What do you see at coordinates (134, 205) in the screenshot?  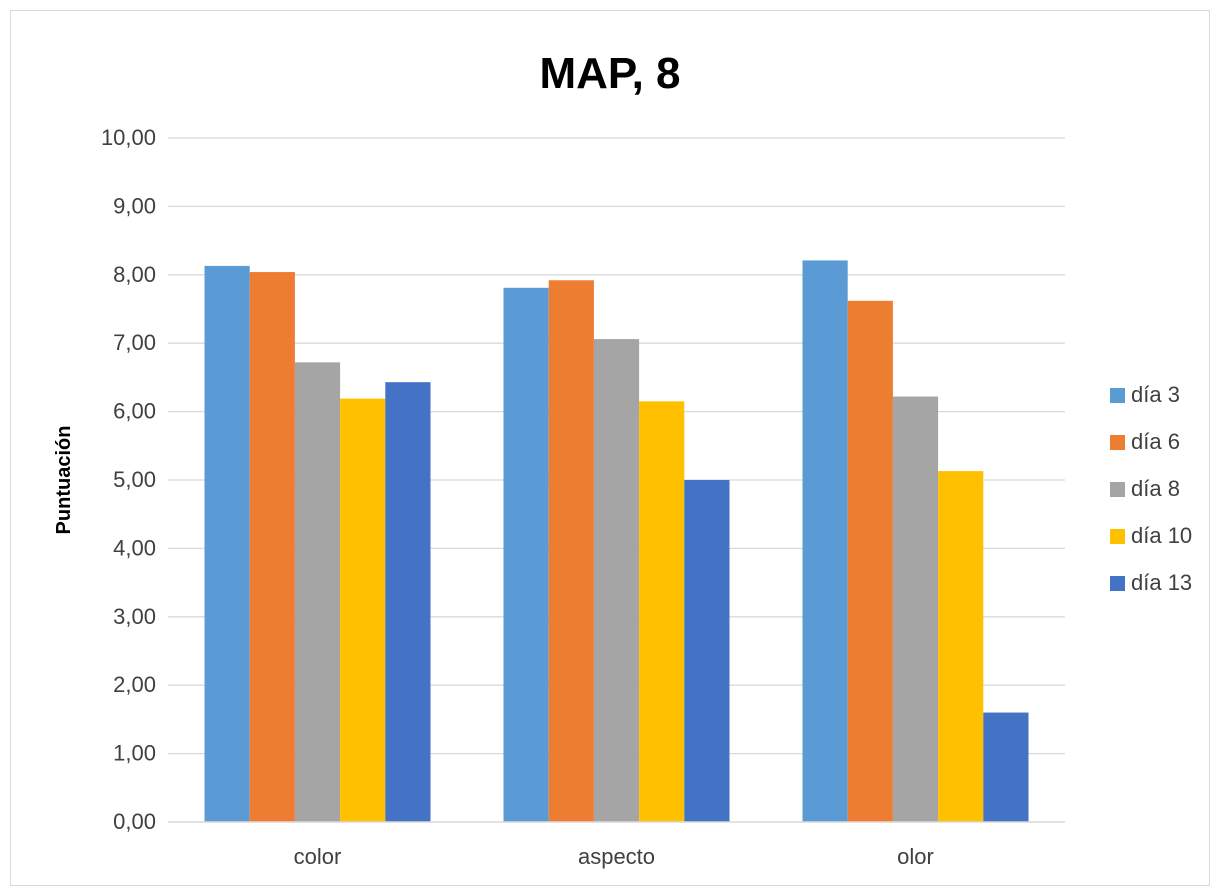 I see `y-tick-label: 9,00` at bounding box center [134, 205].